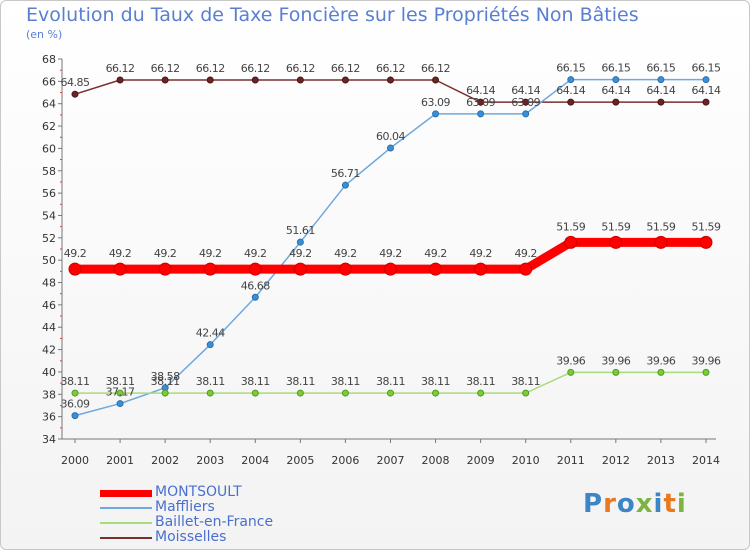 The height and width of the screenshot is (550, 750). Describe the element at coordinates (658, 504) in the screenshot. I see `logo-letter: i` at that location.